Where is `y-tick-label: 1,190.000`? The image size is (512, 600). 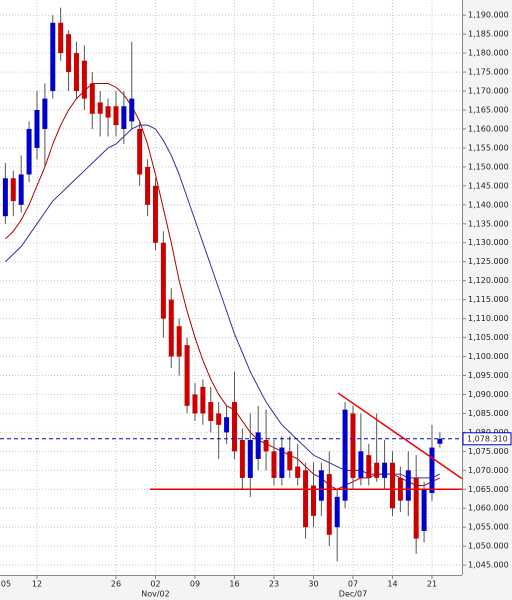
y-tick-label: 1,190.000 is located at coordinates (488, 15).